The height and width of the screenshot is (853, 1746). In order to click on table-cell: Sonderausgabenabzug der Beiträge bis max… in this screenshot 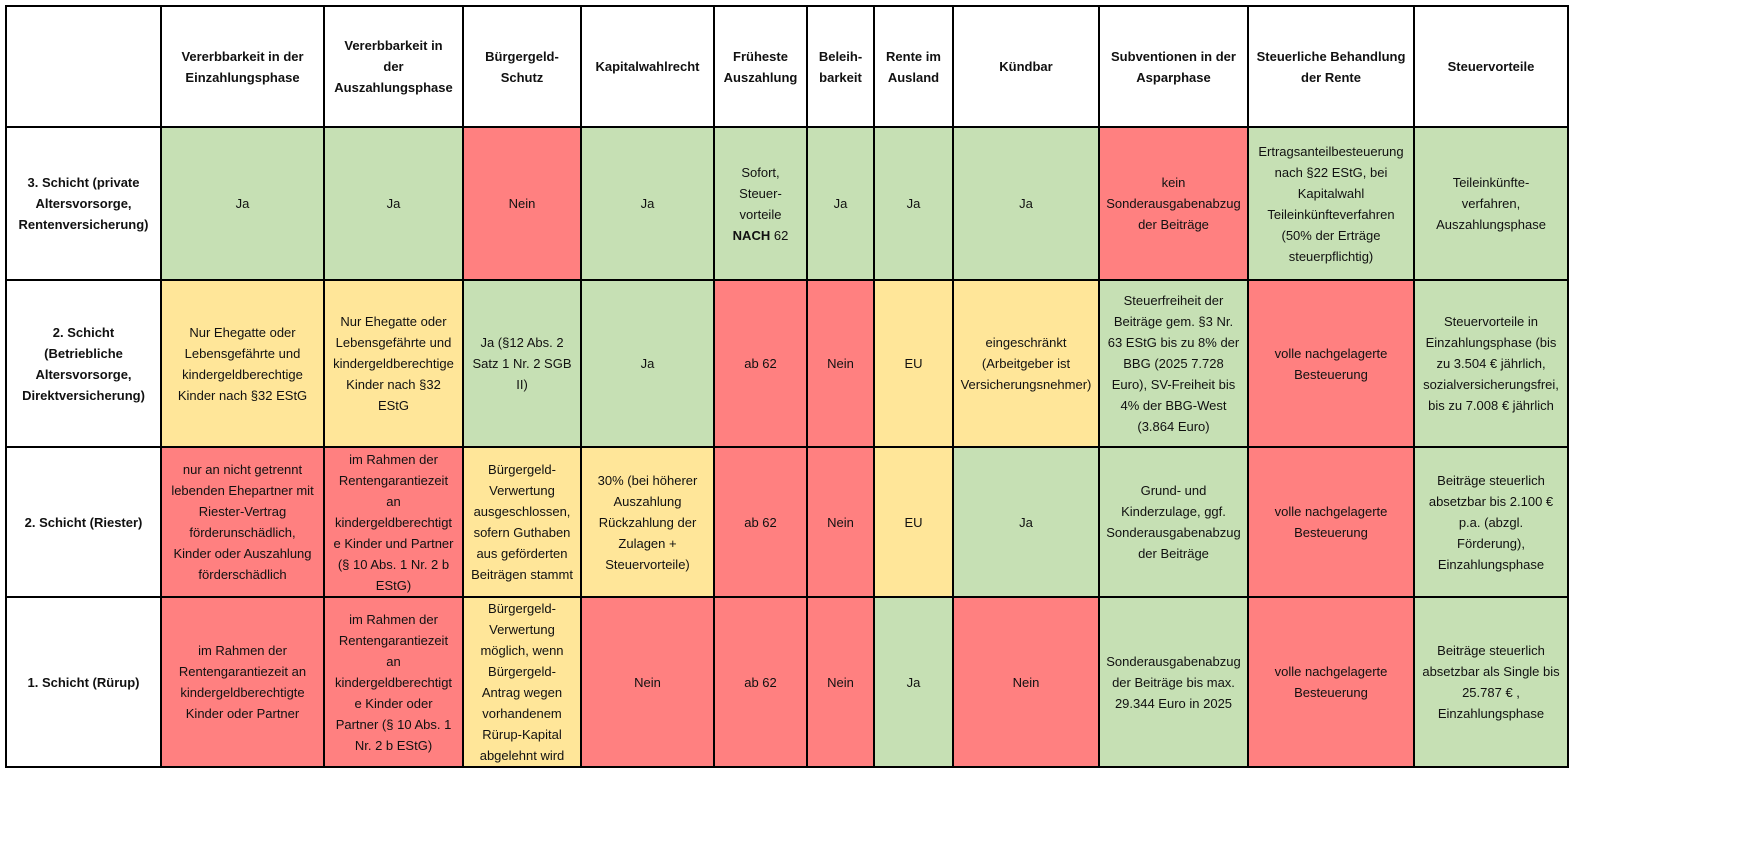, I will do `click(1173, 682)`.